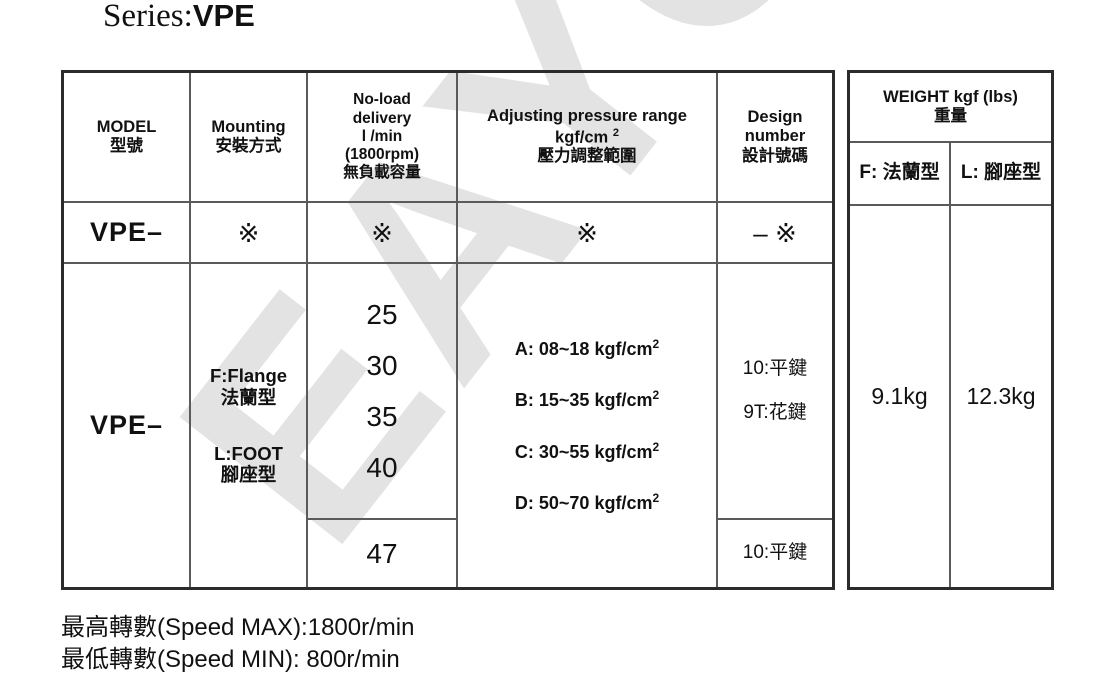 Image resolution: width=1115 pixels, height=688 pixels. What do you see at coordinates (382, 232) in the screenshot?
I see `code-row-delivery-mark: ※` at bounding box center [382, 232].